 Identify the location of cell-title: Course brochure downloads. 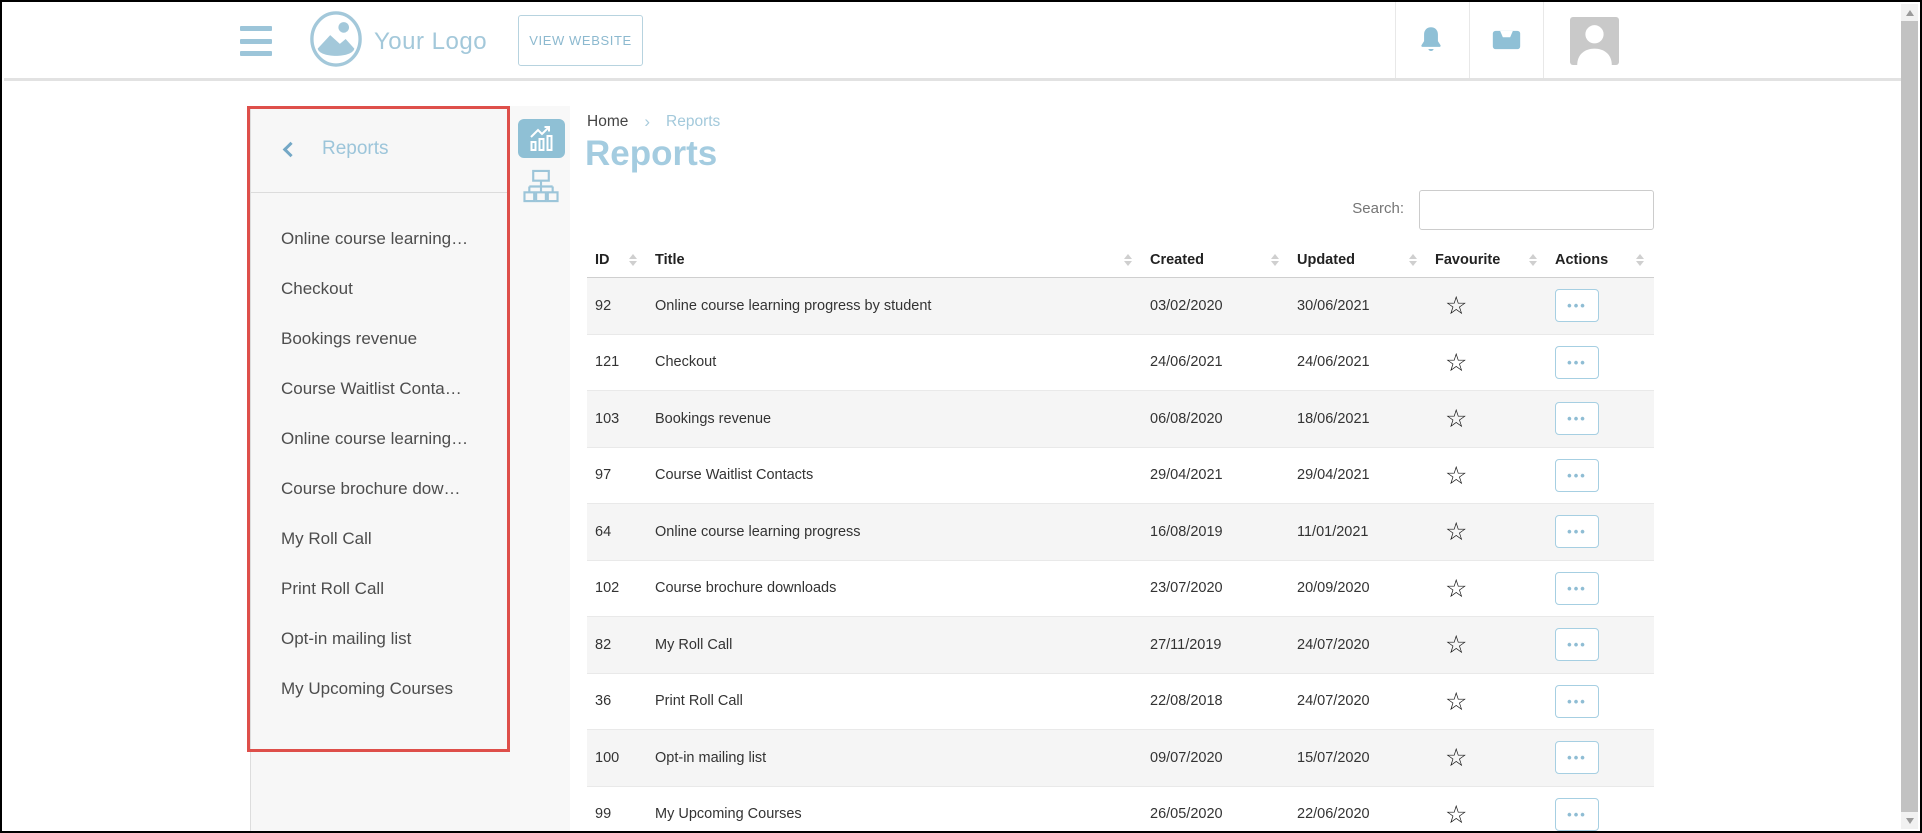
(746, 588).